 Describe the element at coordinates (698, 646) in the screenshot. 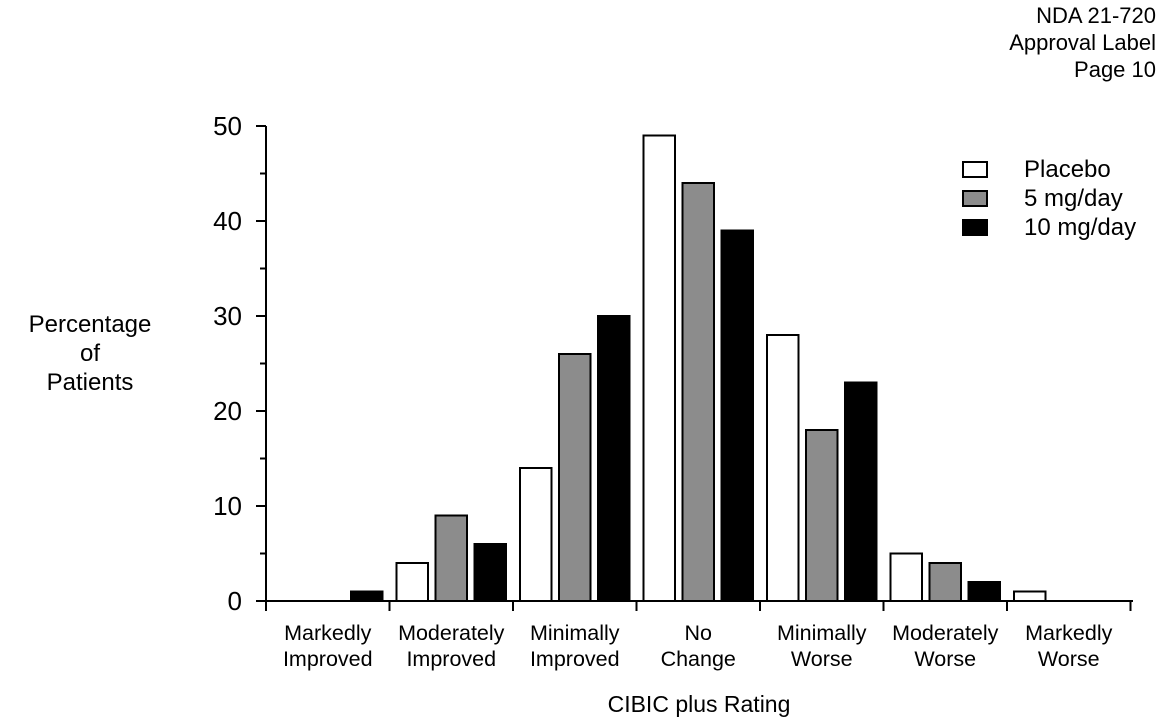

I see `x-category-label: No Change` at that location.